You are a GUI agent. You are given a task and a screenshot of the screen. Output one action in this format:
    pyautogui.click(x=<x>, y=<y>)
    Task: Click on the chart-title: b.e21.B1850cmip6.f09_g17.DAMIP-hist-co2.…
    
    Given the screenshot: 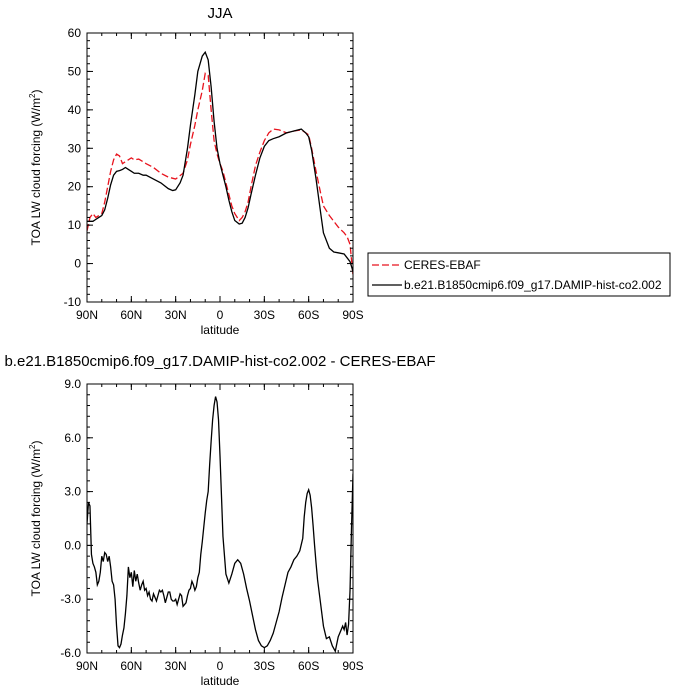 What is the action you would take?
    pyautogui.click(x=219, y=361)
    